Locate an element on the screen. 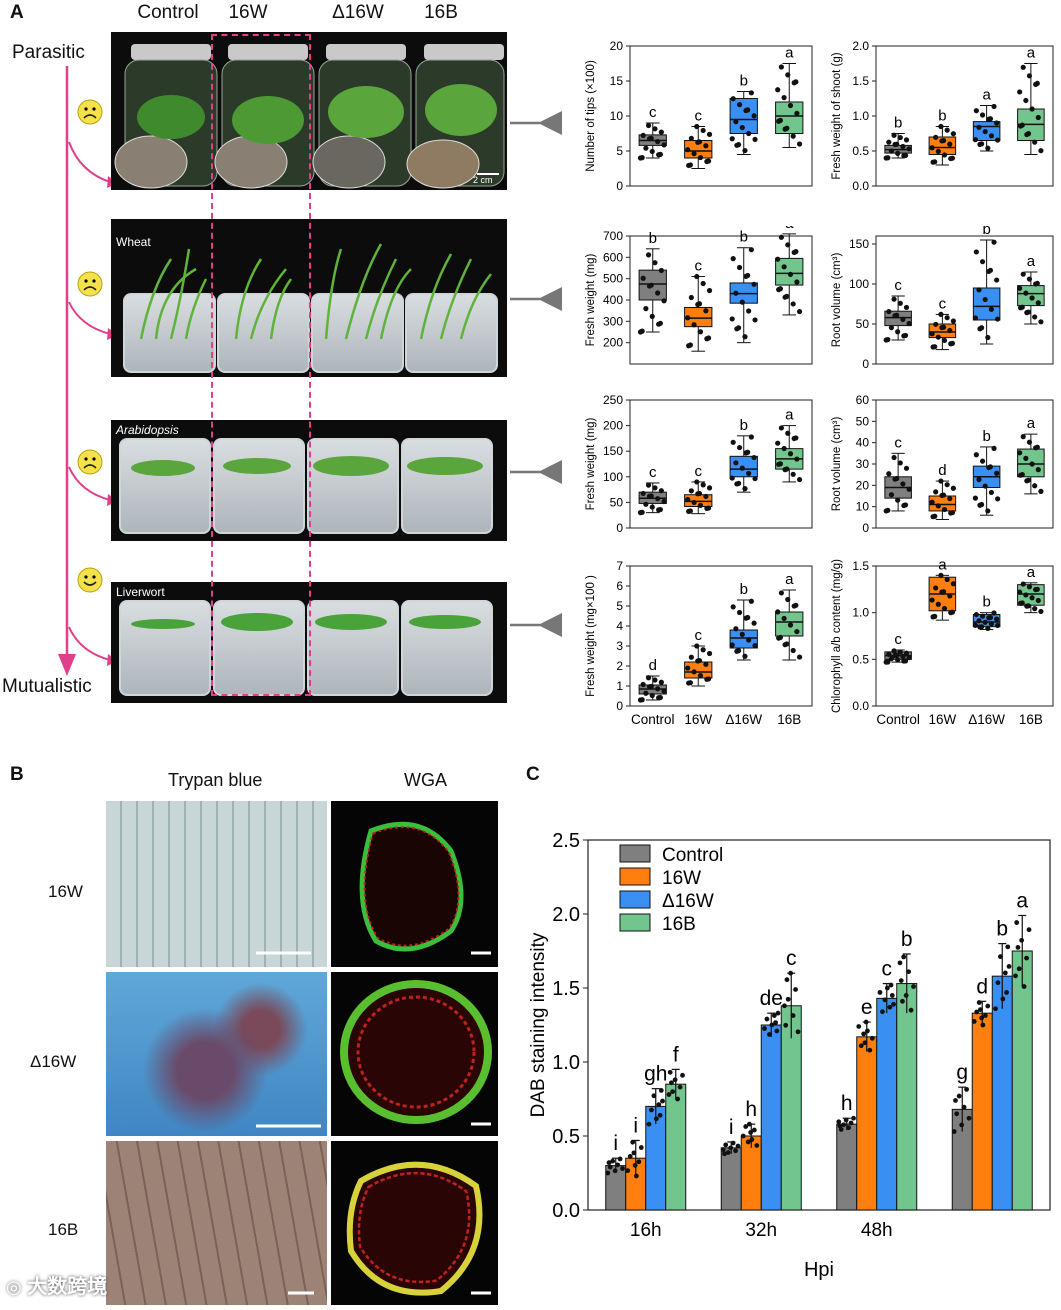 The height and width of the screenshot is (1310, 1061). x-tick-label: 16B is located at coordinates (789, 719).